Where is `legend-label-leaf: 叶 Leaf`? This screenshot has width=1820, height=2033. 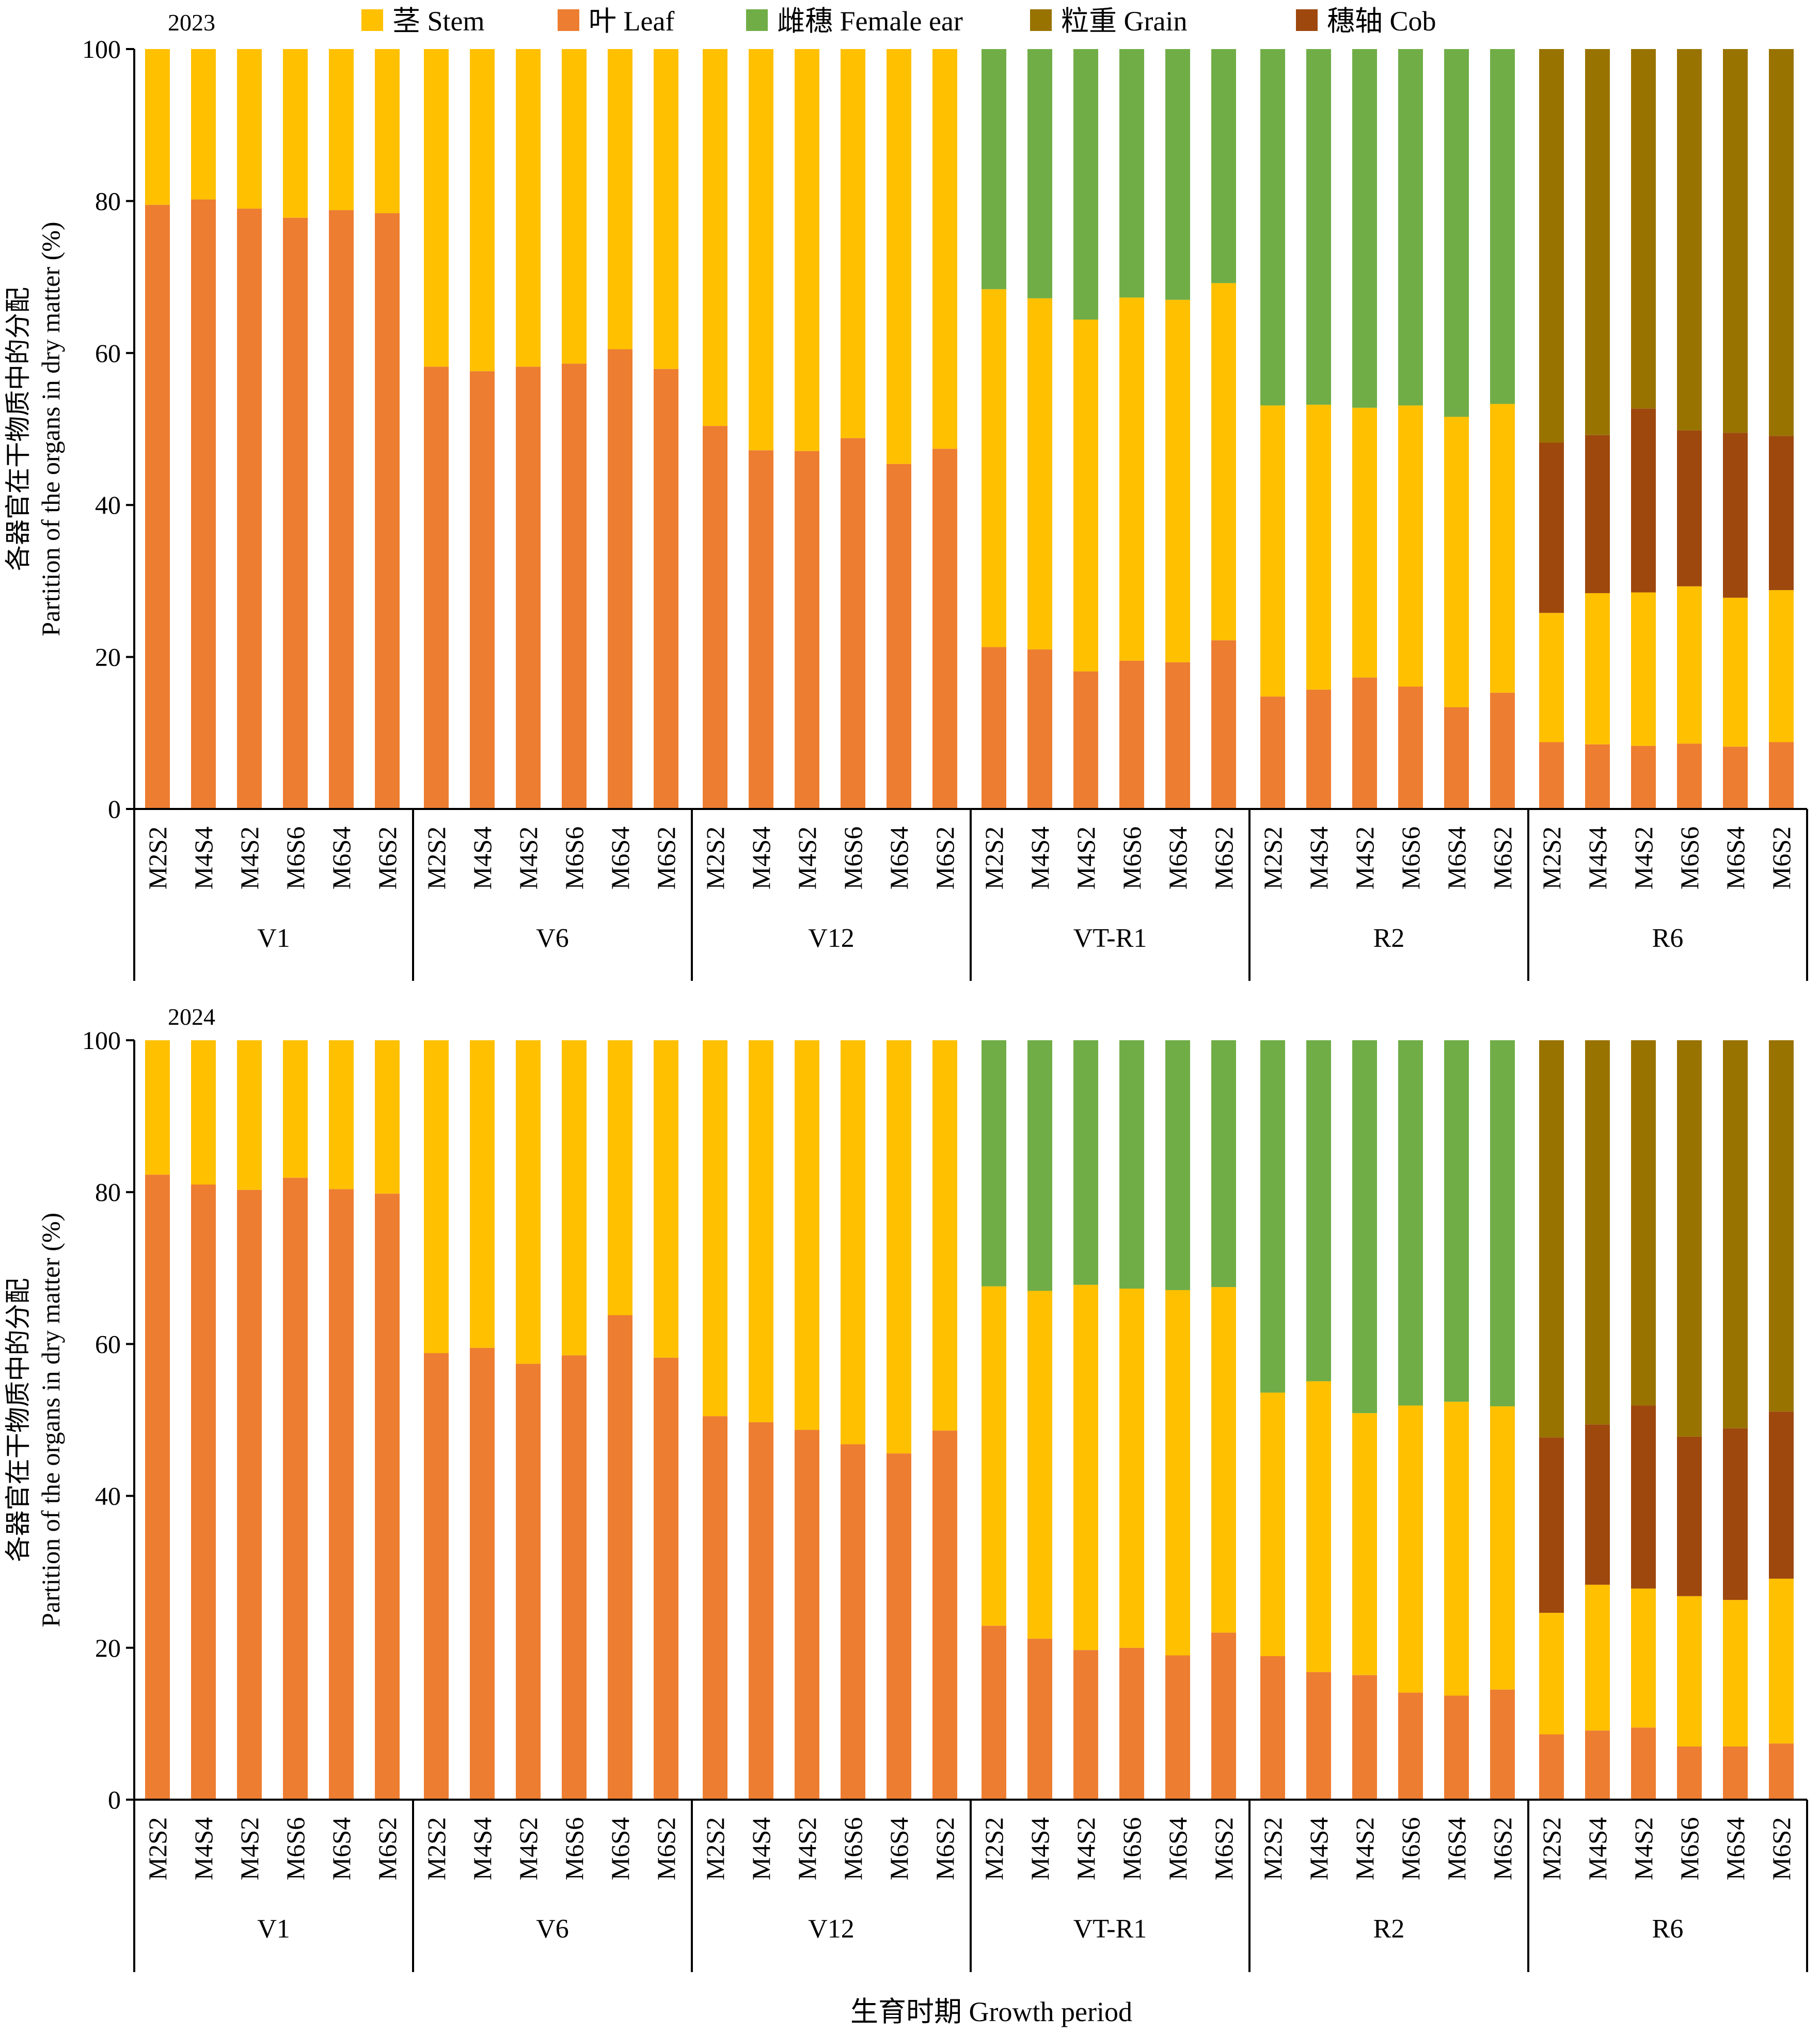
legend-label-leaf: 叶 Leaf is located at coordinates (631, 22).